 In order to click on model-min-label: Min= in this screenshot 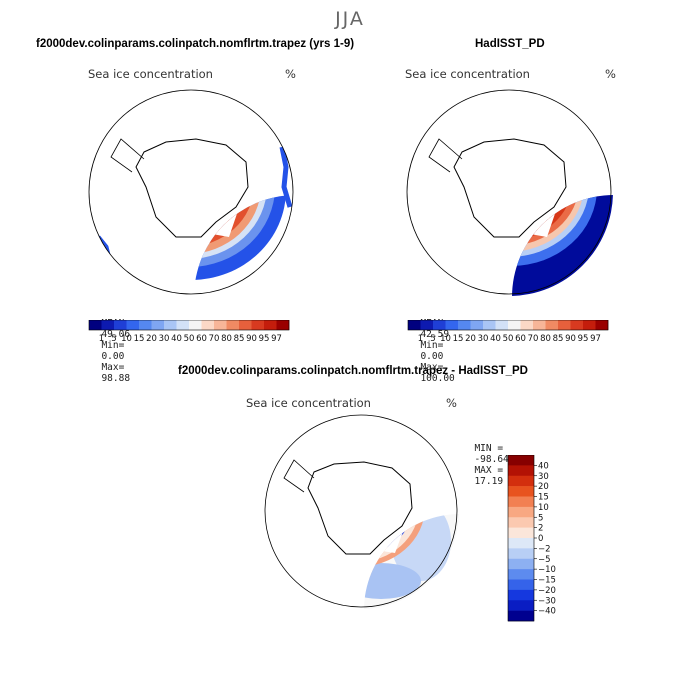, I will do `click(113, 345)`.